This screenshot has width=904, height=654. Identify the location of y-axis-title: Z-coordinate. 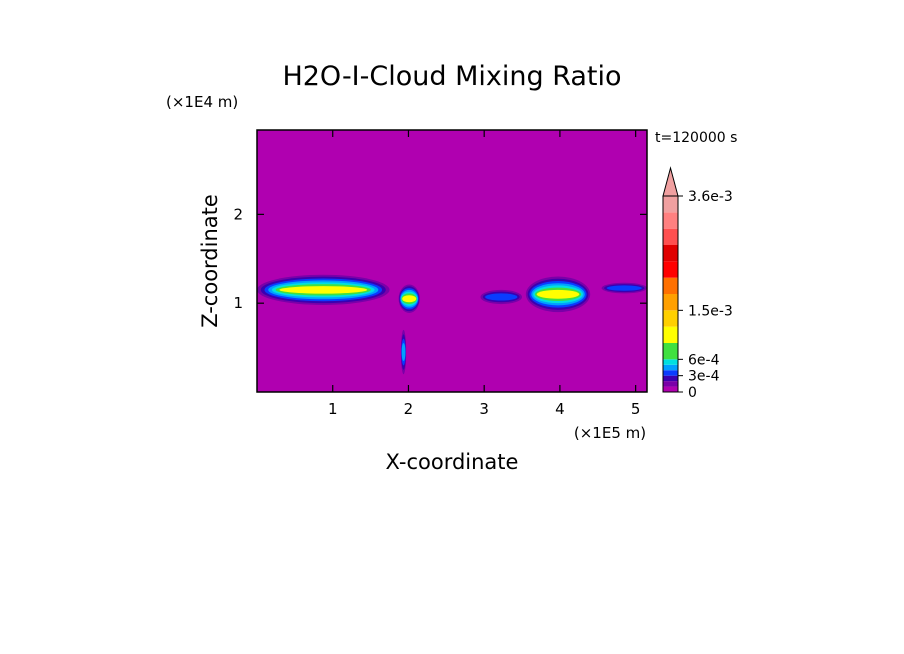
(210, 261).